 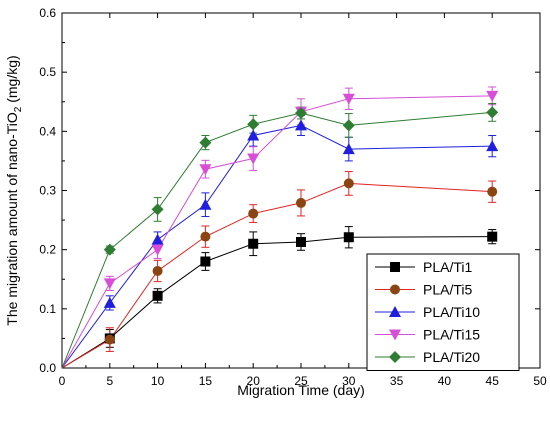 What do you see at coordinates (349, 381) in the screenshot?
I see `x-tick-label: 30` at bounding box center [349, 381].